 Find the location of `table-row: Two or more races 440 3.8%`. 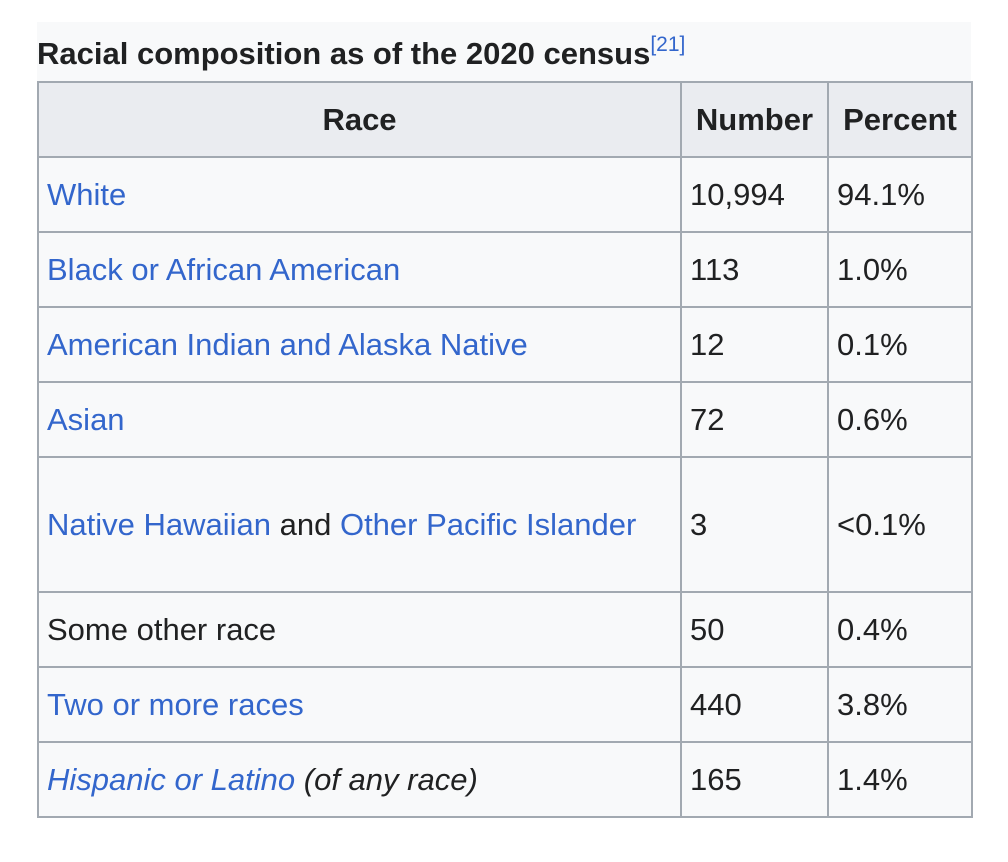

table-row: Two or more races 440 3.8% is located at coordinates (505, 704).